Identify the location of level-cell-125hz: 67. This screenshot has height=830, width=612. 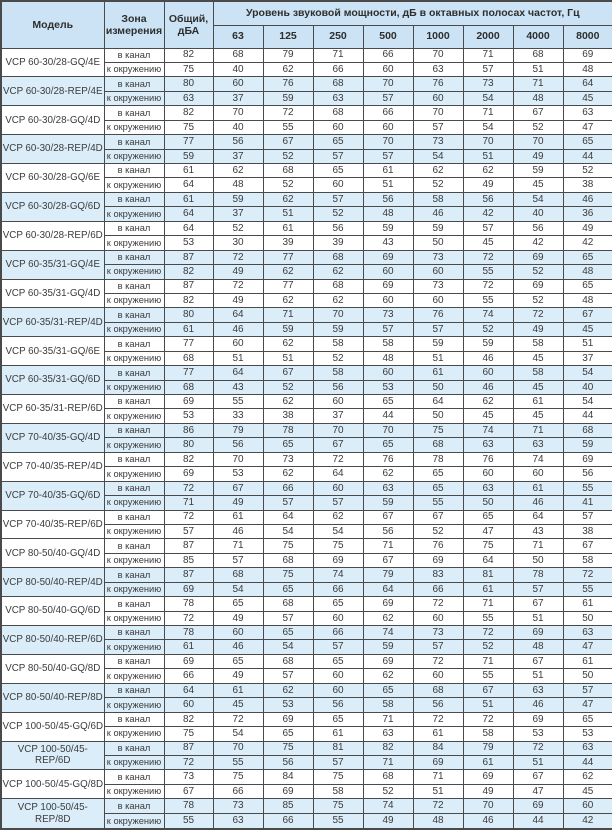
(288, 373).